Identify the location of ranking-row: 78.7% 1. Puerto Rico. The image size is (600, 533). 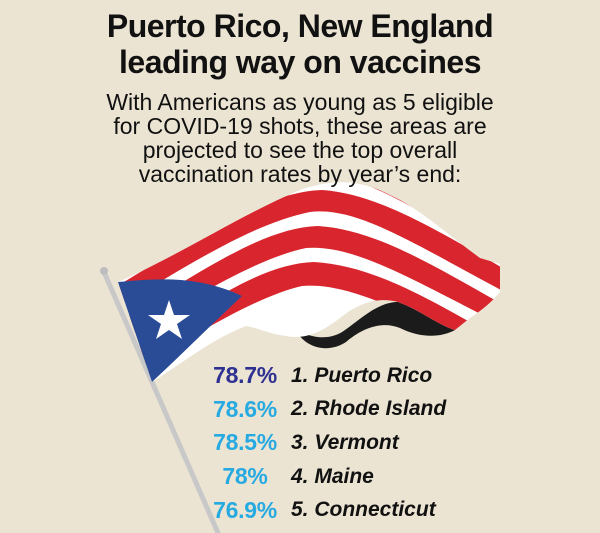
(393, 376).